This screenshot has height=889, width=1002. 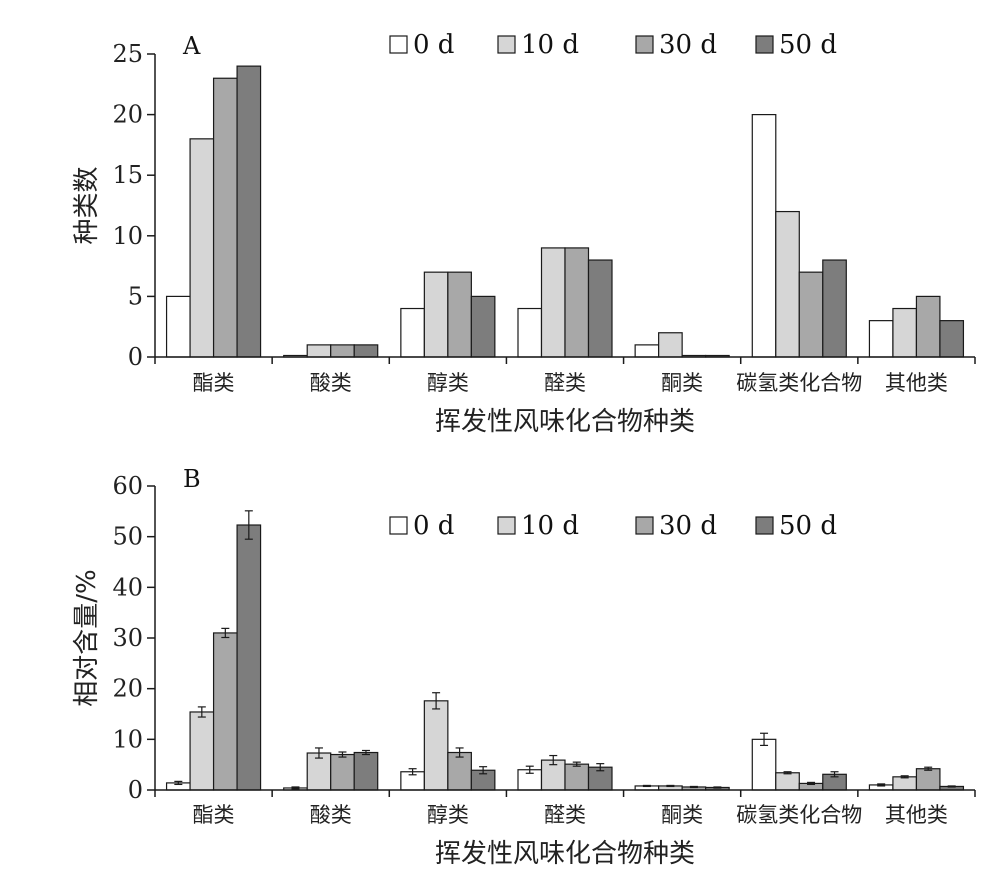 What do you see at coordinates (127, 486) in the screenshot?
I see `y-tick-label: 60` at bounding box center [127, 486].